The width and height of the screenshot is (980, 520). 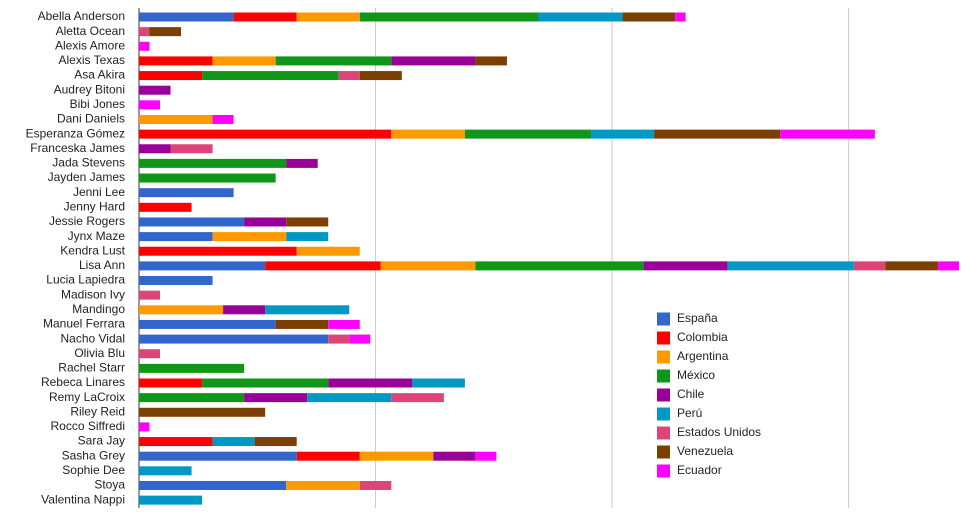 I want to click on y-tick-label: Riley Reid, so click(x=97, y=411).